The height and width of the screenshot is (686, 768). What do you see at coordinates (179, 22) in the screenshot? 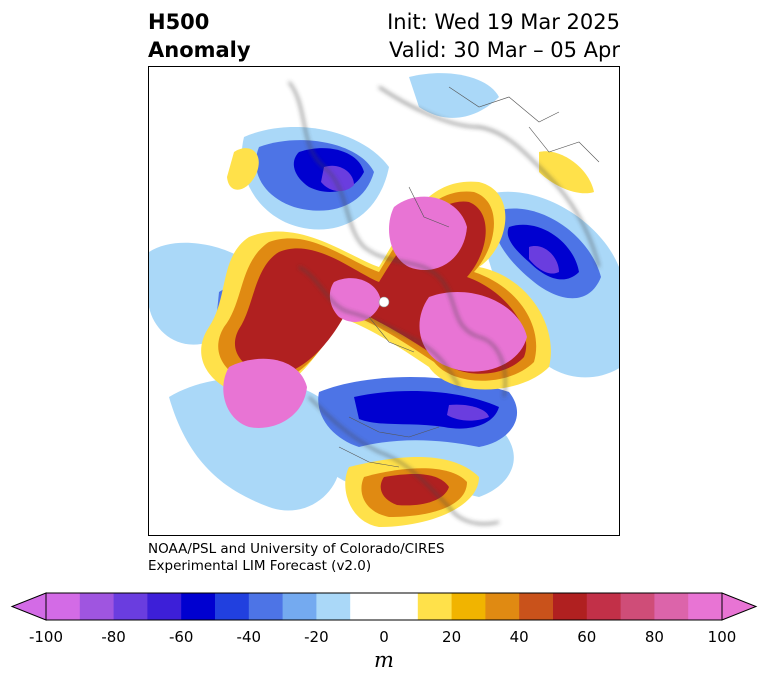
I see `title-variable: H500` at bounding box center [179, 22].